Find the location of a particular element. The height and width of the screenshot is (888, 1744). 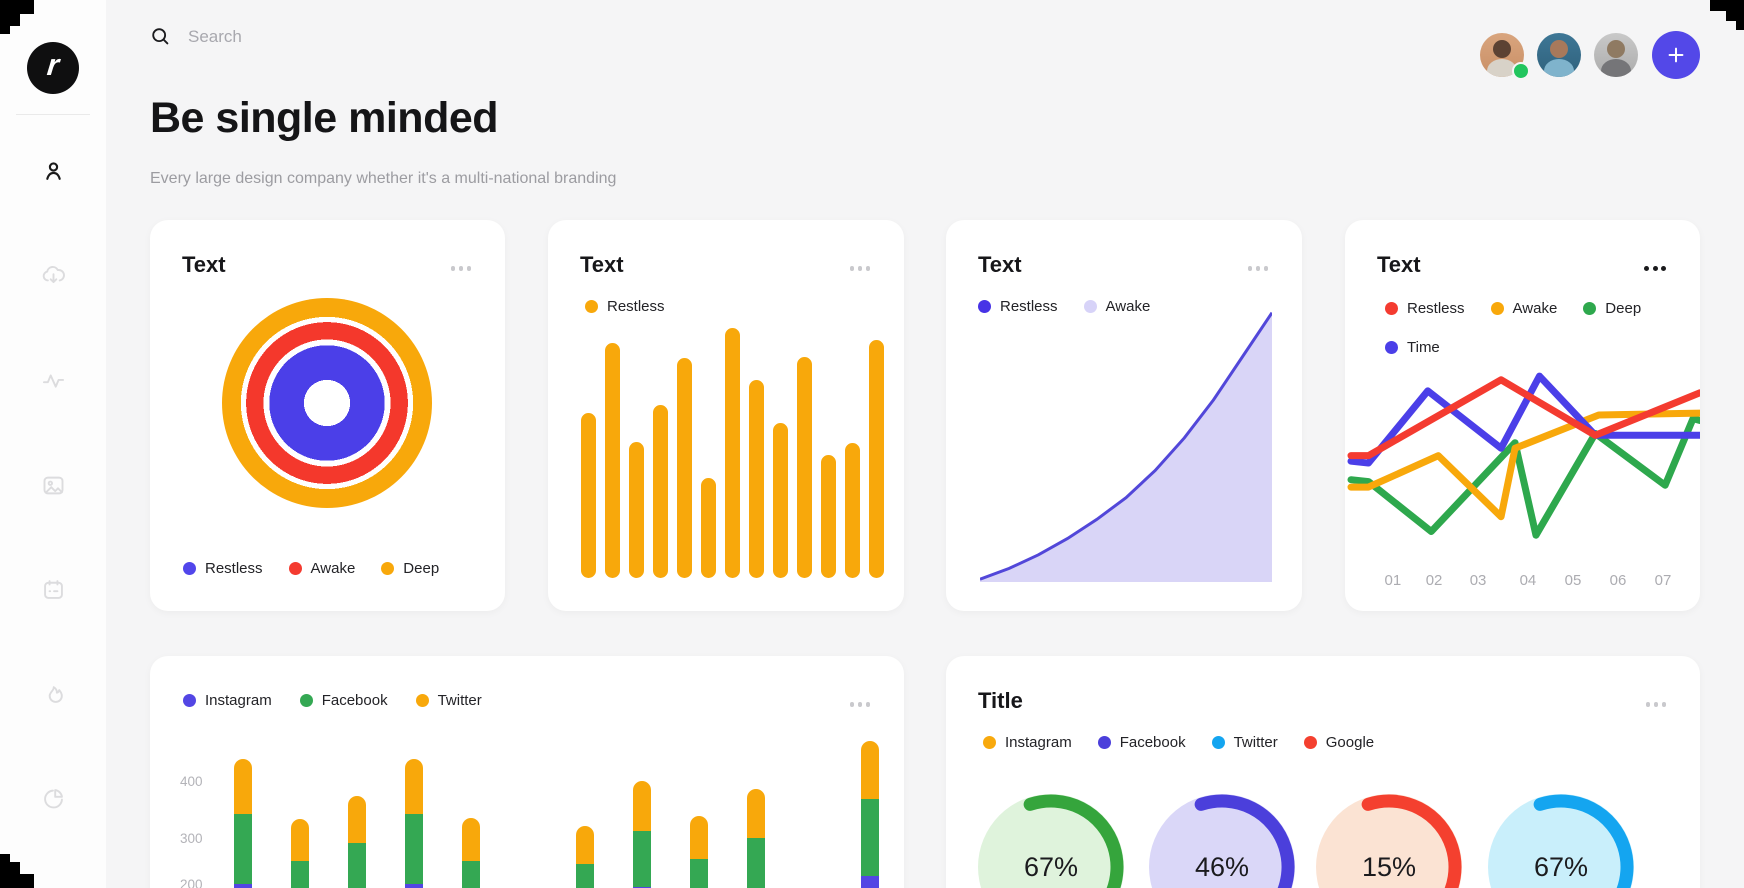

x-axis-label: 01 is located at coordinates (1393, 580).